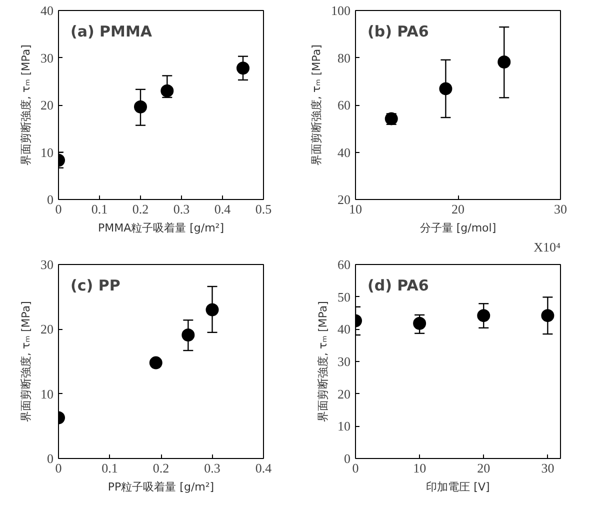 Image resolution: width=594 pixels, height=508 pixels. What do you see at coordinates (161, 228) in the screenshot?
I see `x-axis-title: PMMA粒子吸着量 [g/m²]` at bounding box center [161, 228].